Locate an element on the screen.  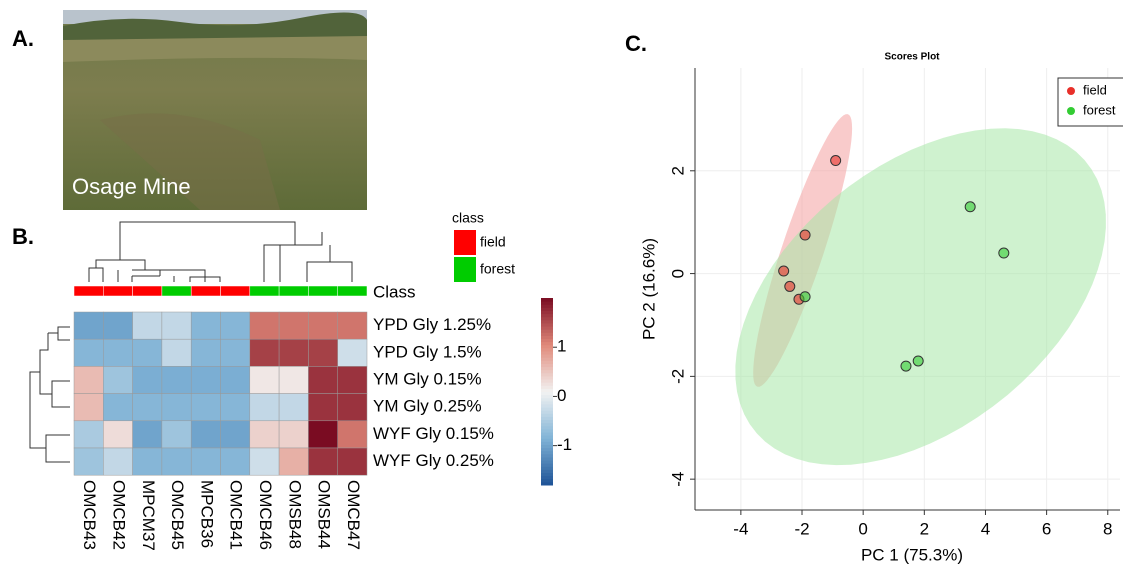
x-axis-label: PC 1 (75.3%) is located at coordinates (912, 554).